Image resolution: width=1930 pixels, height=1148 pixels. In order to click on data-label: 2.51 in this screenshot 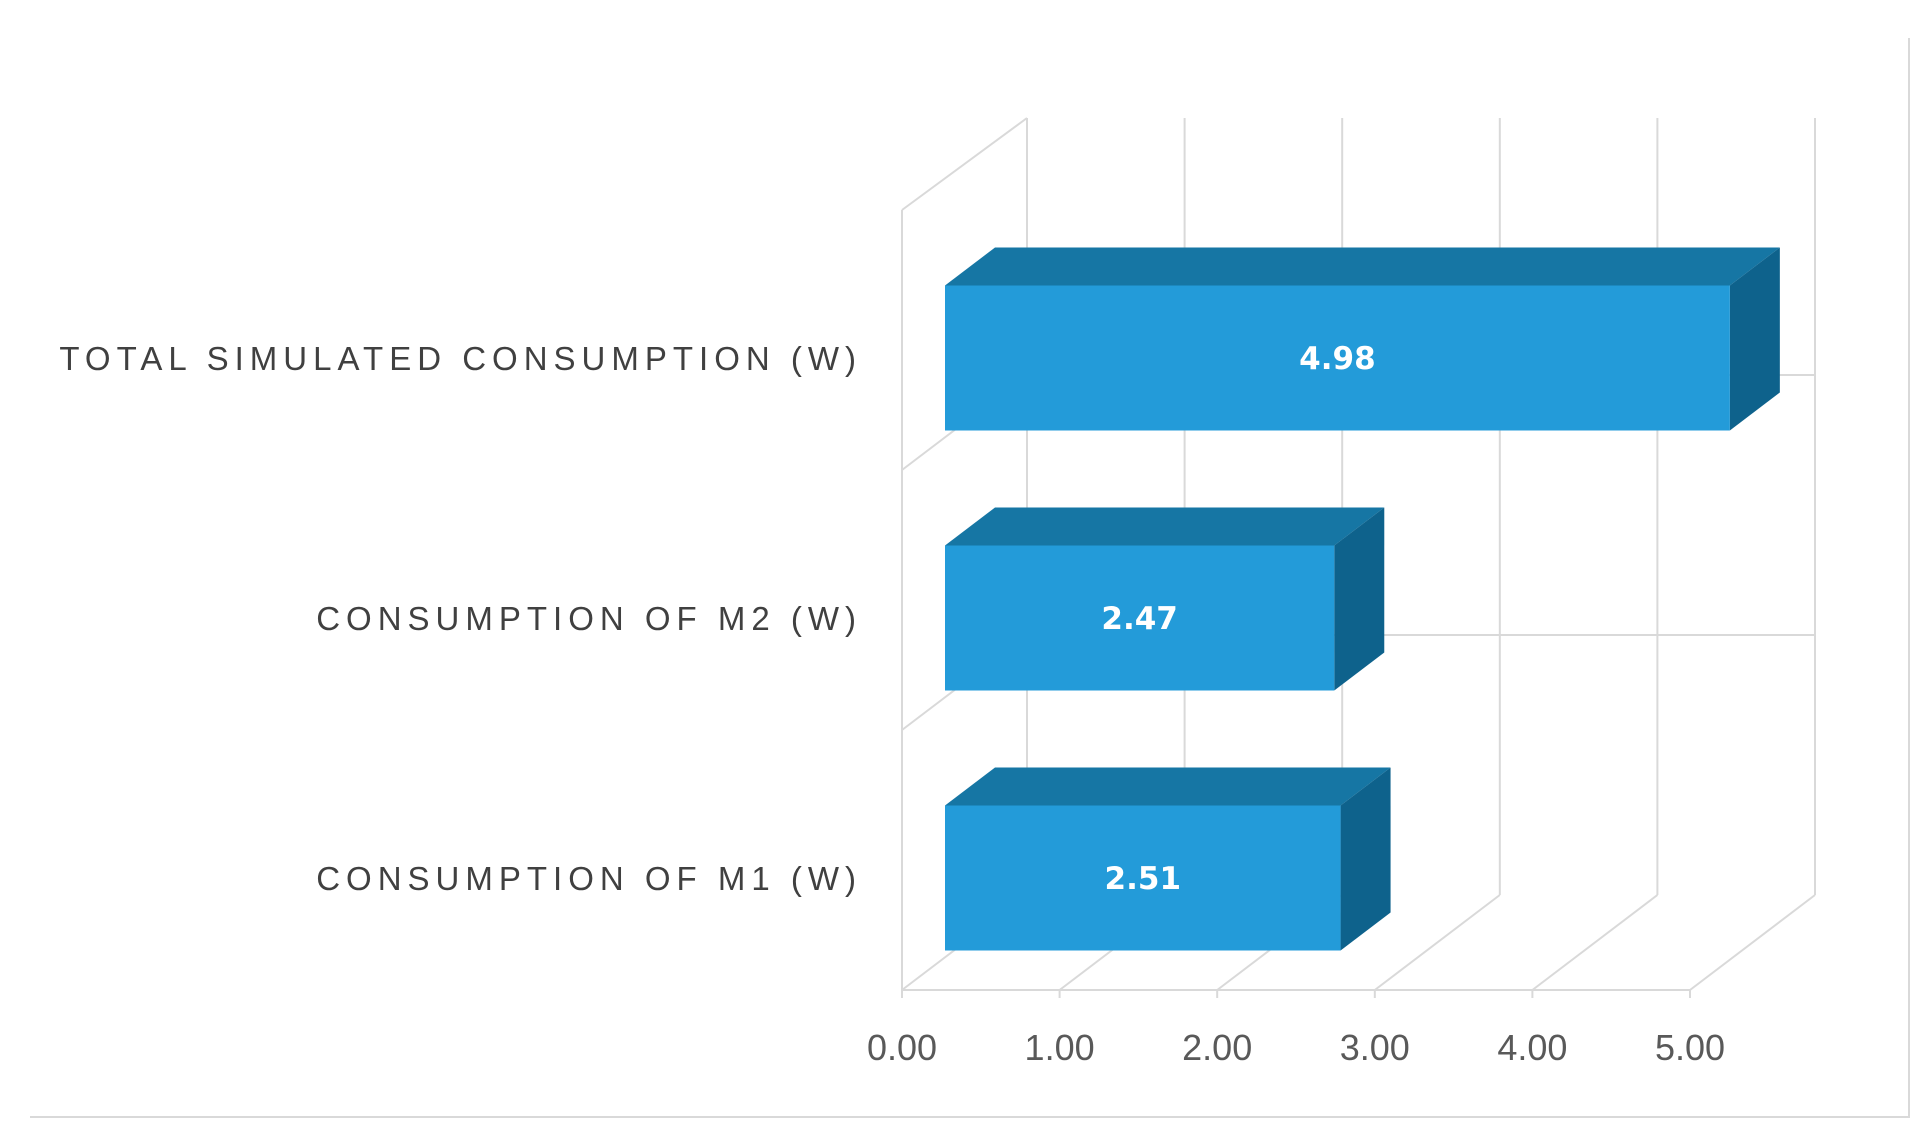, I will do `click(1143, 879)`.